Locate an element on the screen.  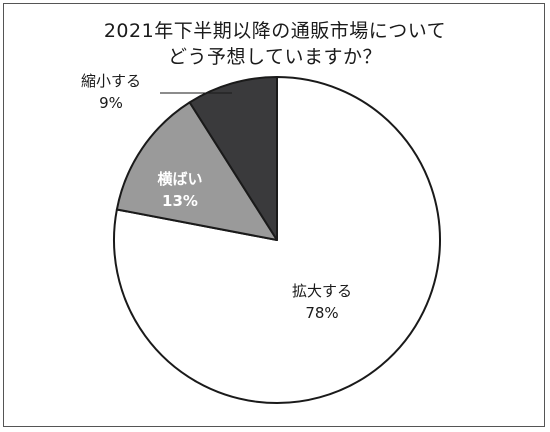
chart-title-line-2: どう予想していますか？ is located at coordinates (275, 57).